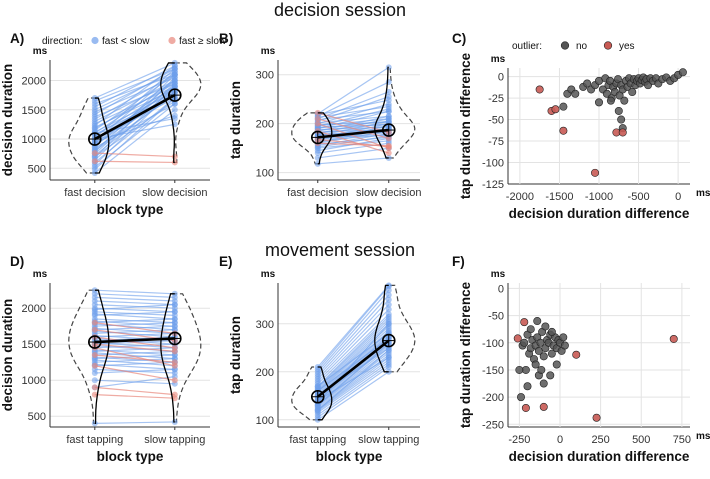  Describe the element at coordinates (317, 440) in the screenshot. I see `x-tick-label: fast tapping` at that location.